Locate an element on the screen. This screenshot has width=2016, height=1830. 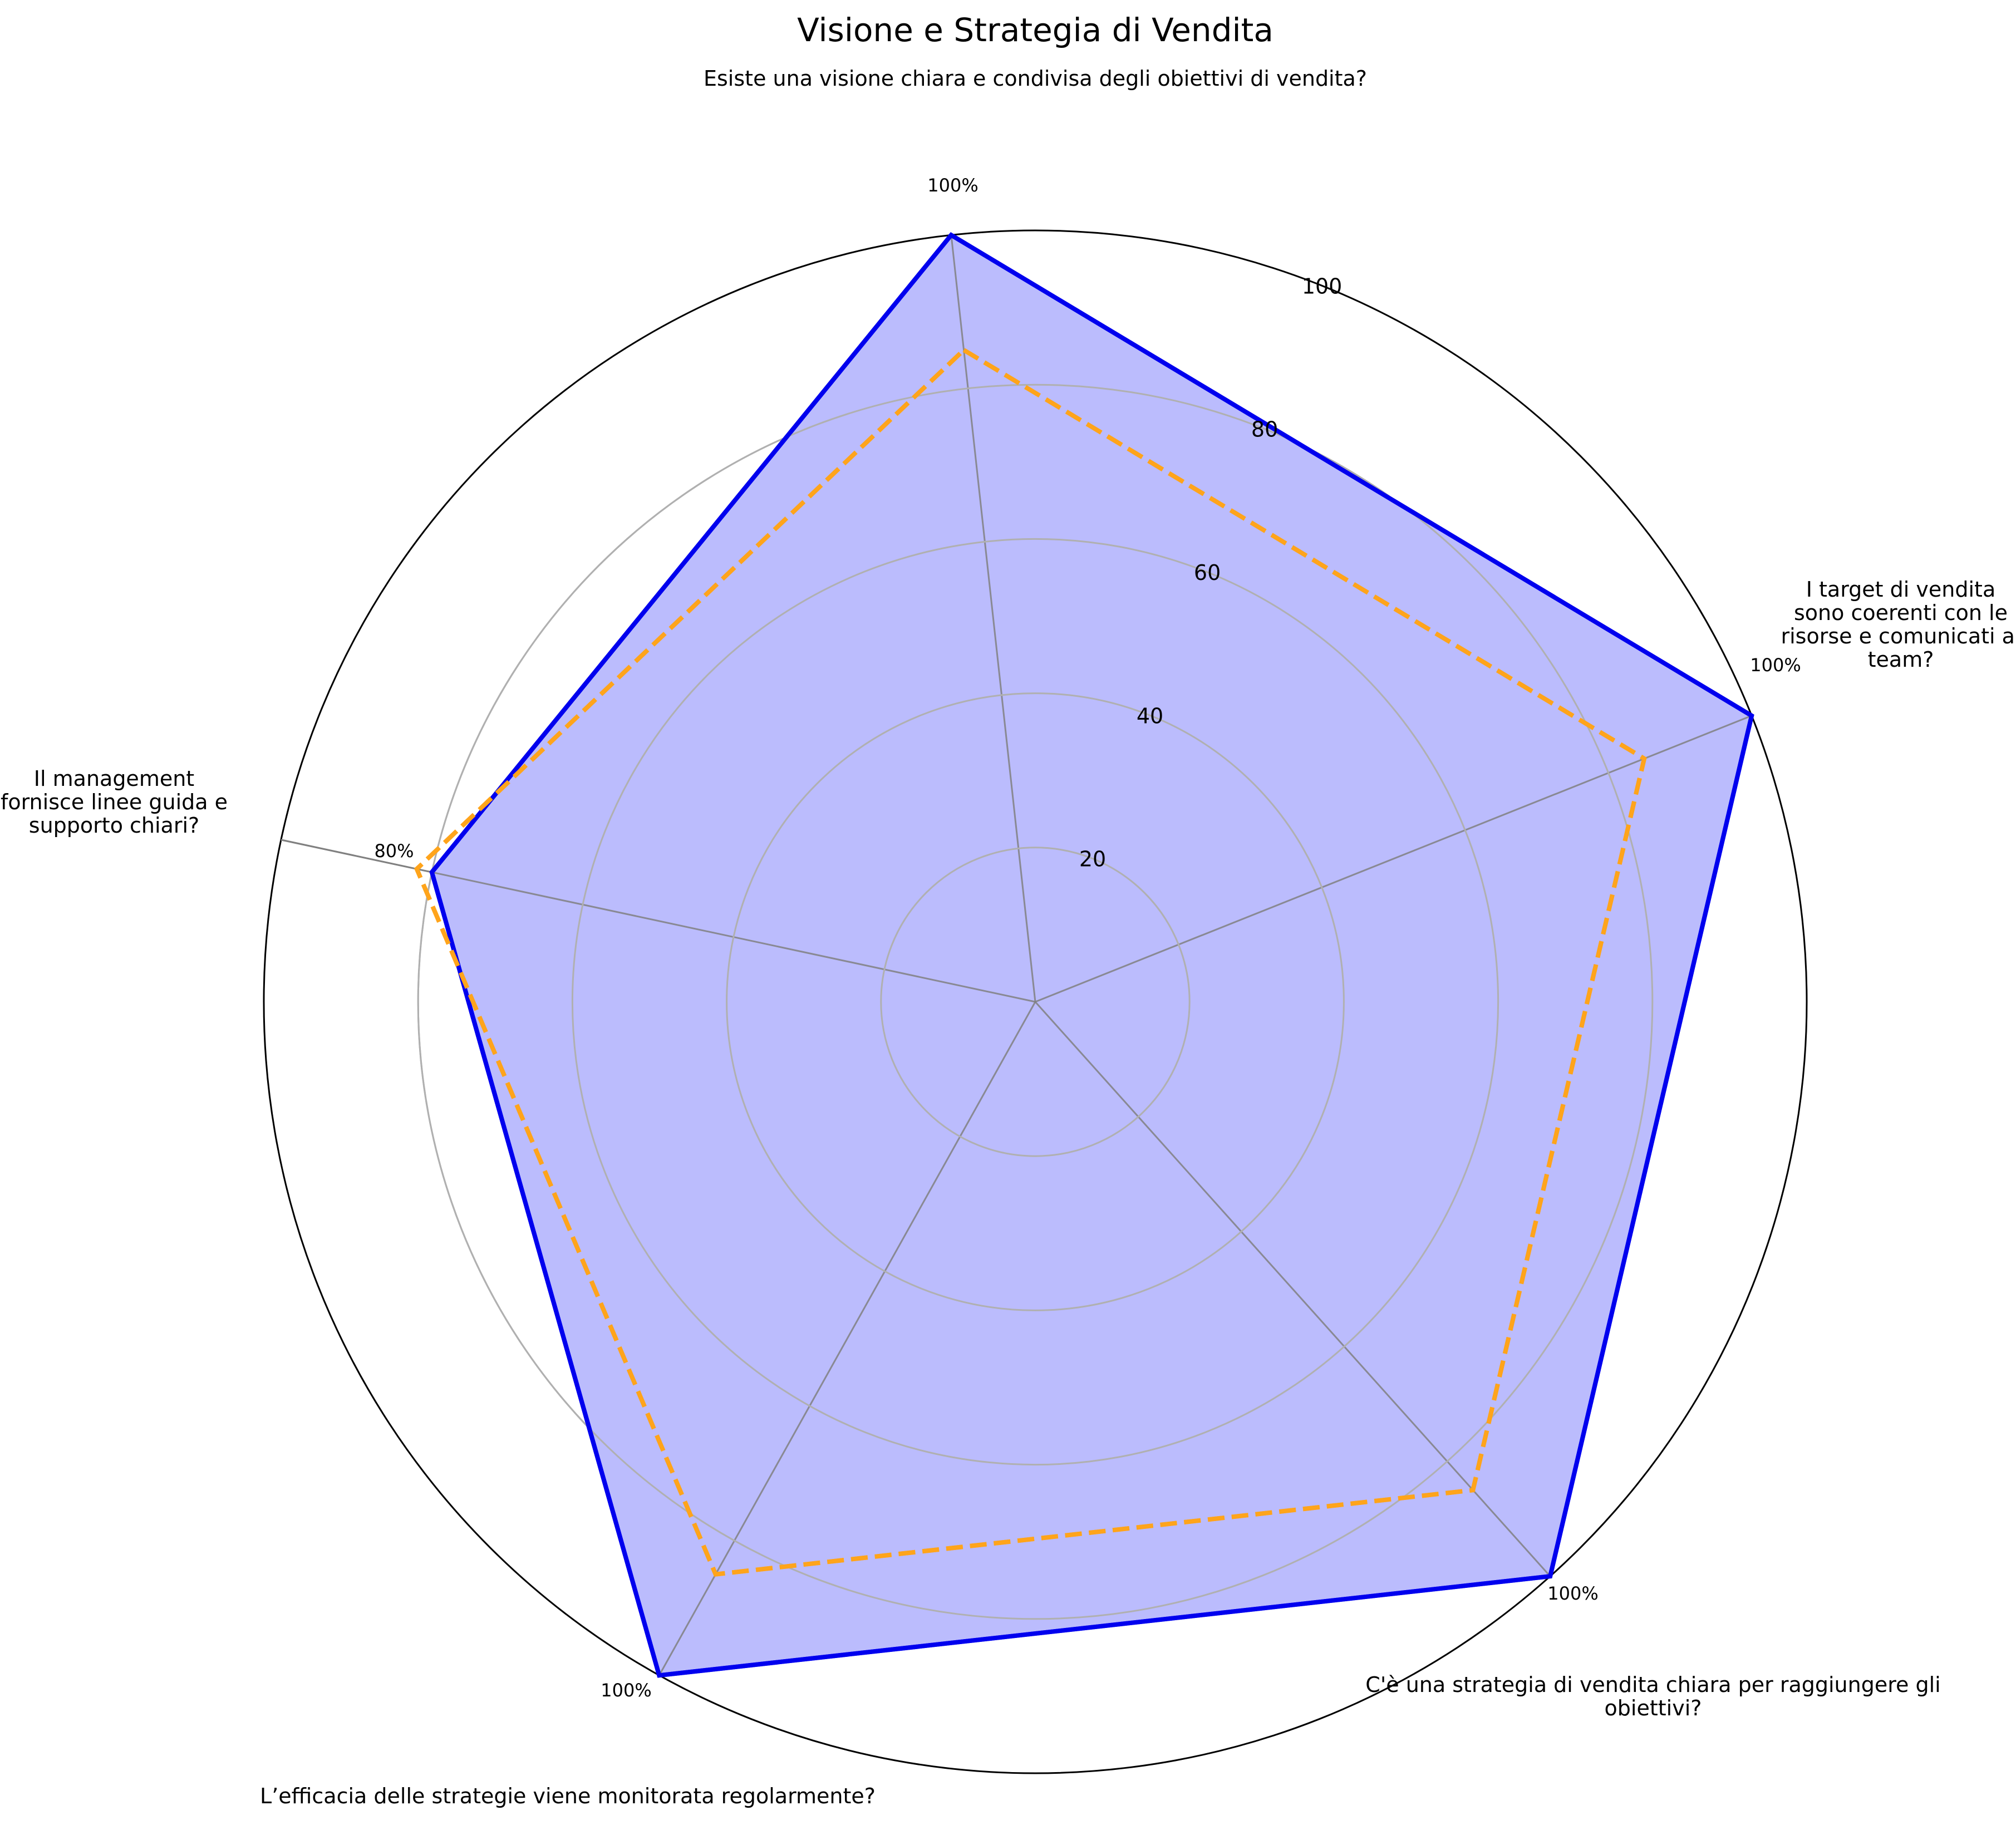
point-label-3: 100% is located at coordinates (1572, 1593).